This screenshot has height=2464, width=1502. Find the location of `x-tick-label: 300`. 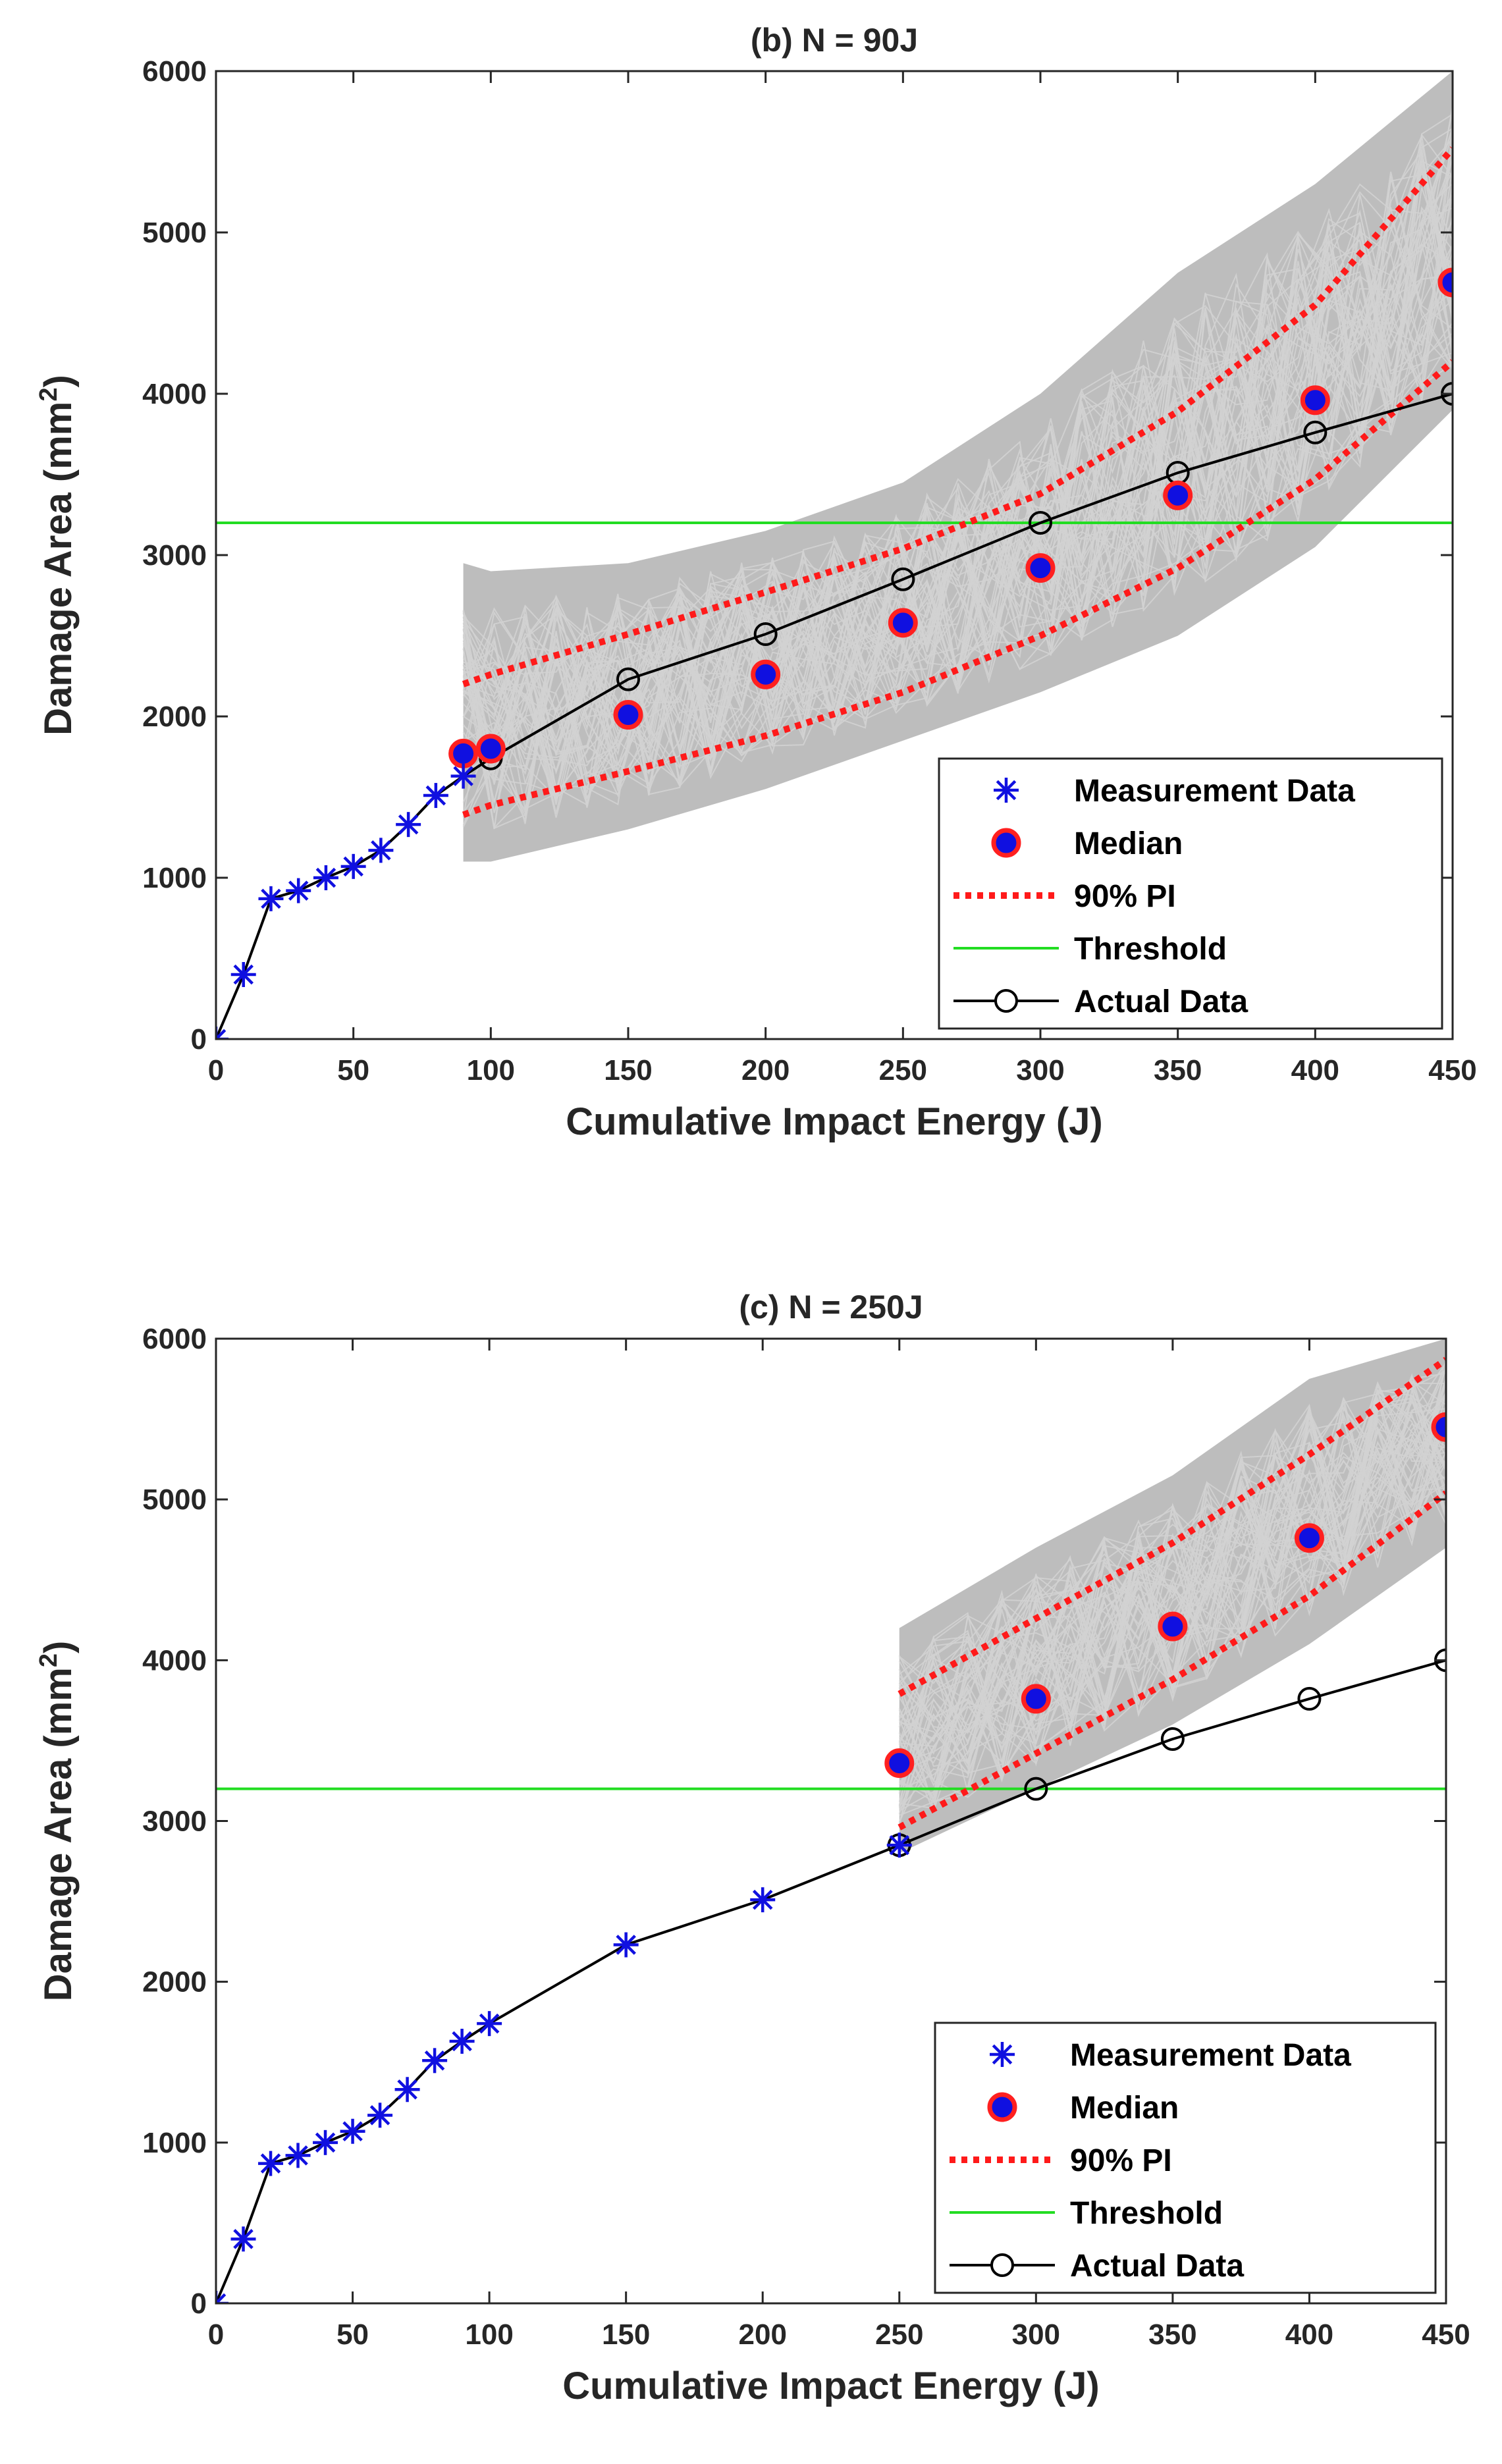

x-tick-label: 300 is located at coordinates (1036, 2334).